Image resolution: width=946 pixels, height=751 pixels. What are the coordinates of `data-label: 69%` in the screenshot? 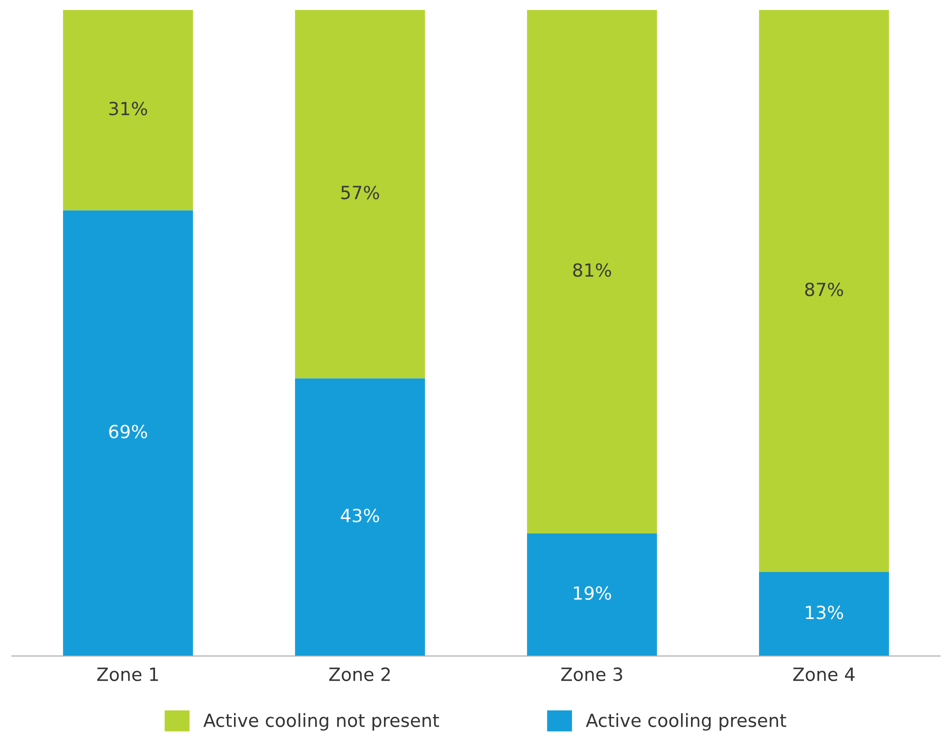 It's located at (128, 431).